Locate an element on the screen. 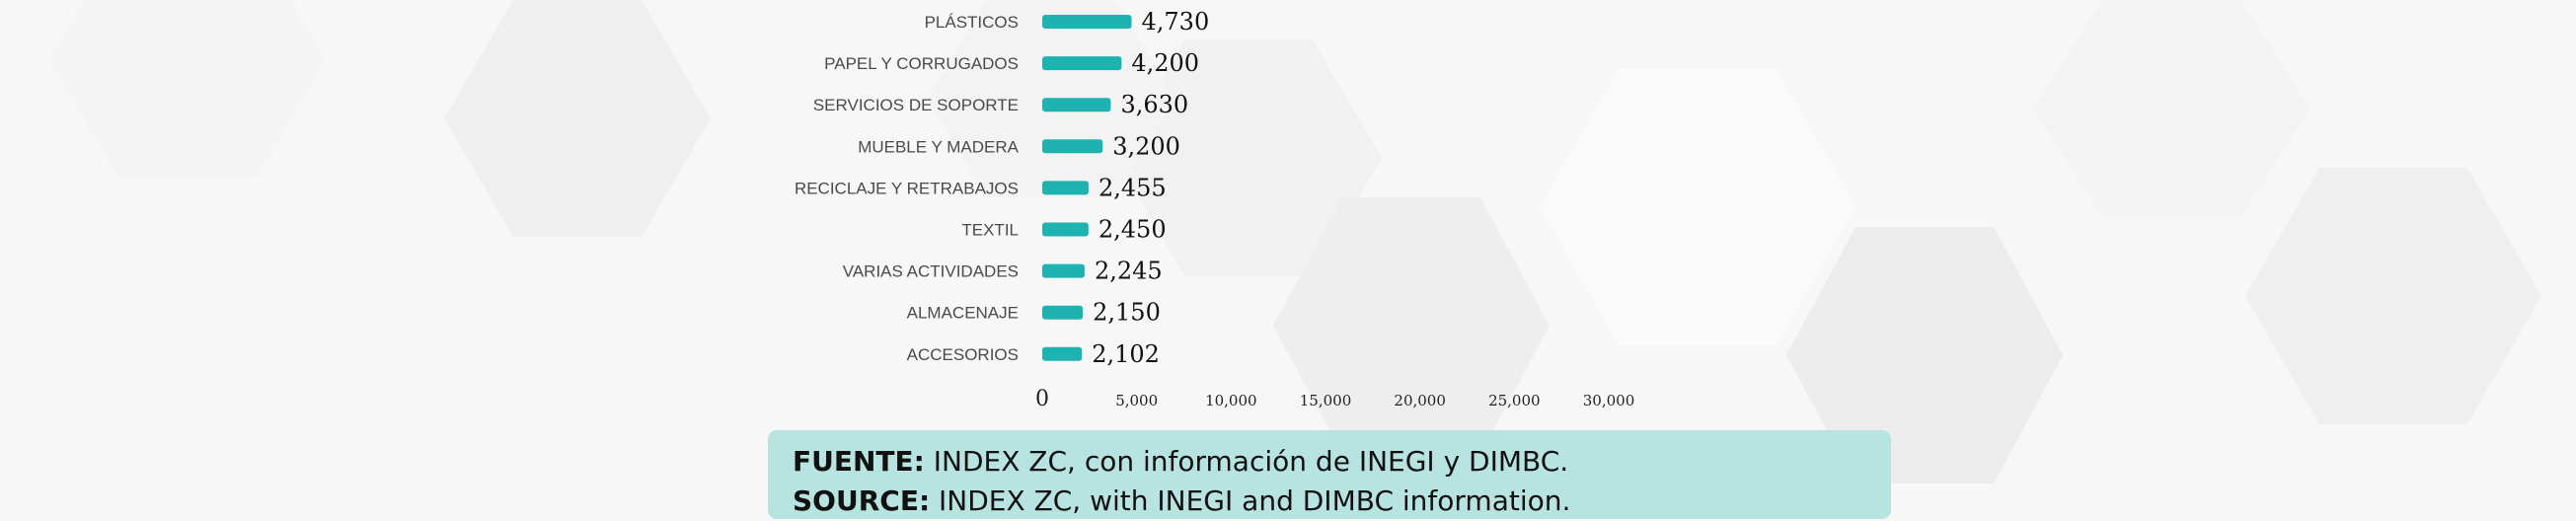 The image size is (2576, 521). x-tick-label-2: 10,000 is located at coordinates (1231, 400).